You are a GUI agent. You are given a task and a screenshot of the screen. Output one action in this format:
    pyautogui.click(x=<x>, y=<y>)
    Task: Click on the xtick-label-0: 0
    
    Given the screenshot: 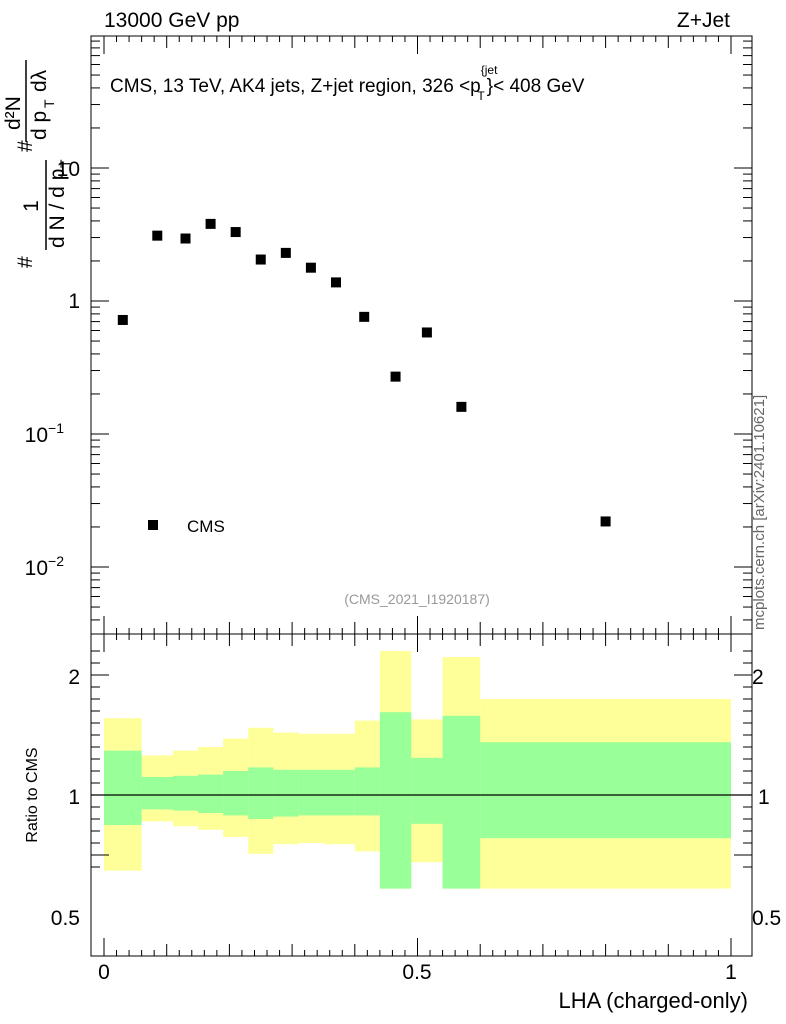 What is the action you would take?
    pyautogui.click(x=104, y=972)
    